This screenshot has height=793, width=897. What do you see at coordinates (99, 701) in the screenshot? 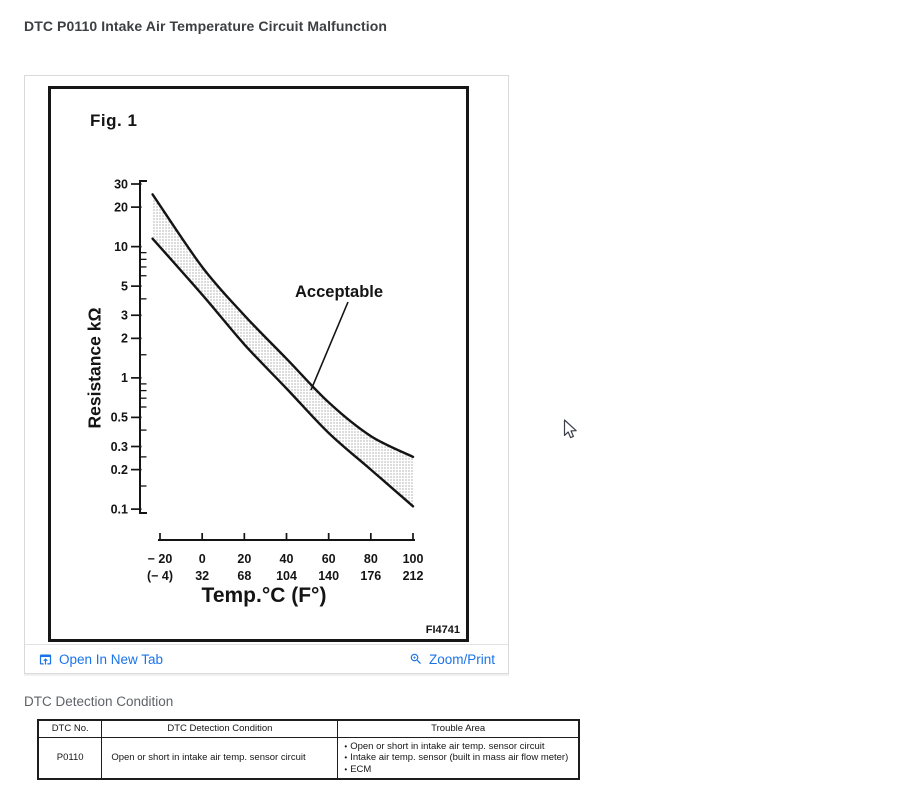
I see `dtc-detection-condition-heading: DTC Detection Condition` at bounding box center [99, 701].